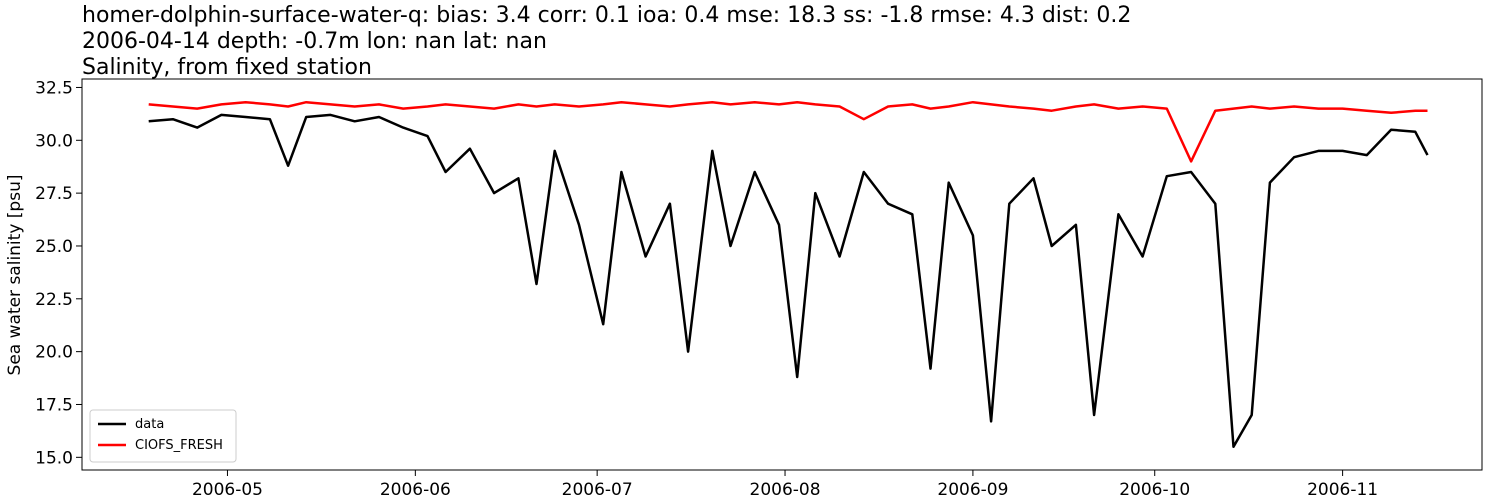  Describe the element at coordinates (972, 490) in the screenshot. I see `x-tick-label: 2006-09` at that location.